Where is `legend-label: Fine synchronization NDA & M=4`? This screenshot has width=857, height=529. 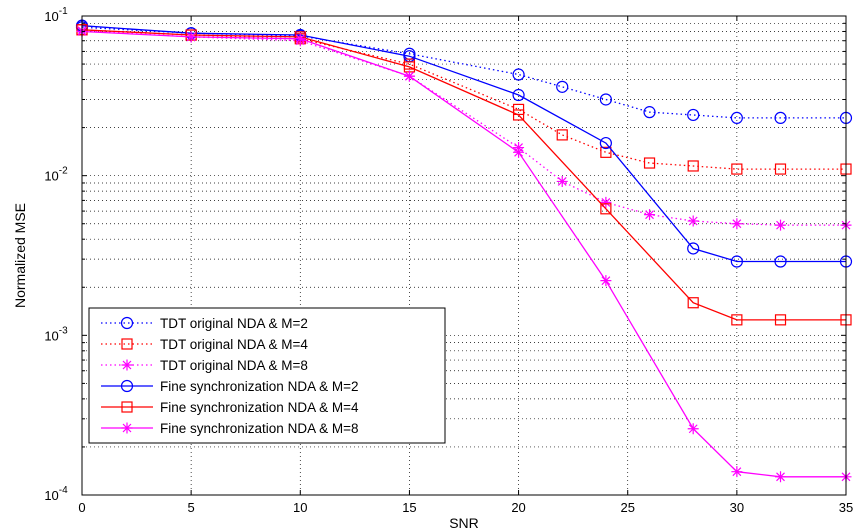
legend-label: Fine synchronization NDA & M=4 is located at coordinates (259, 407).